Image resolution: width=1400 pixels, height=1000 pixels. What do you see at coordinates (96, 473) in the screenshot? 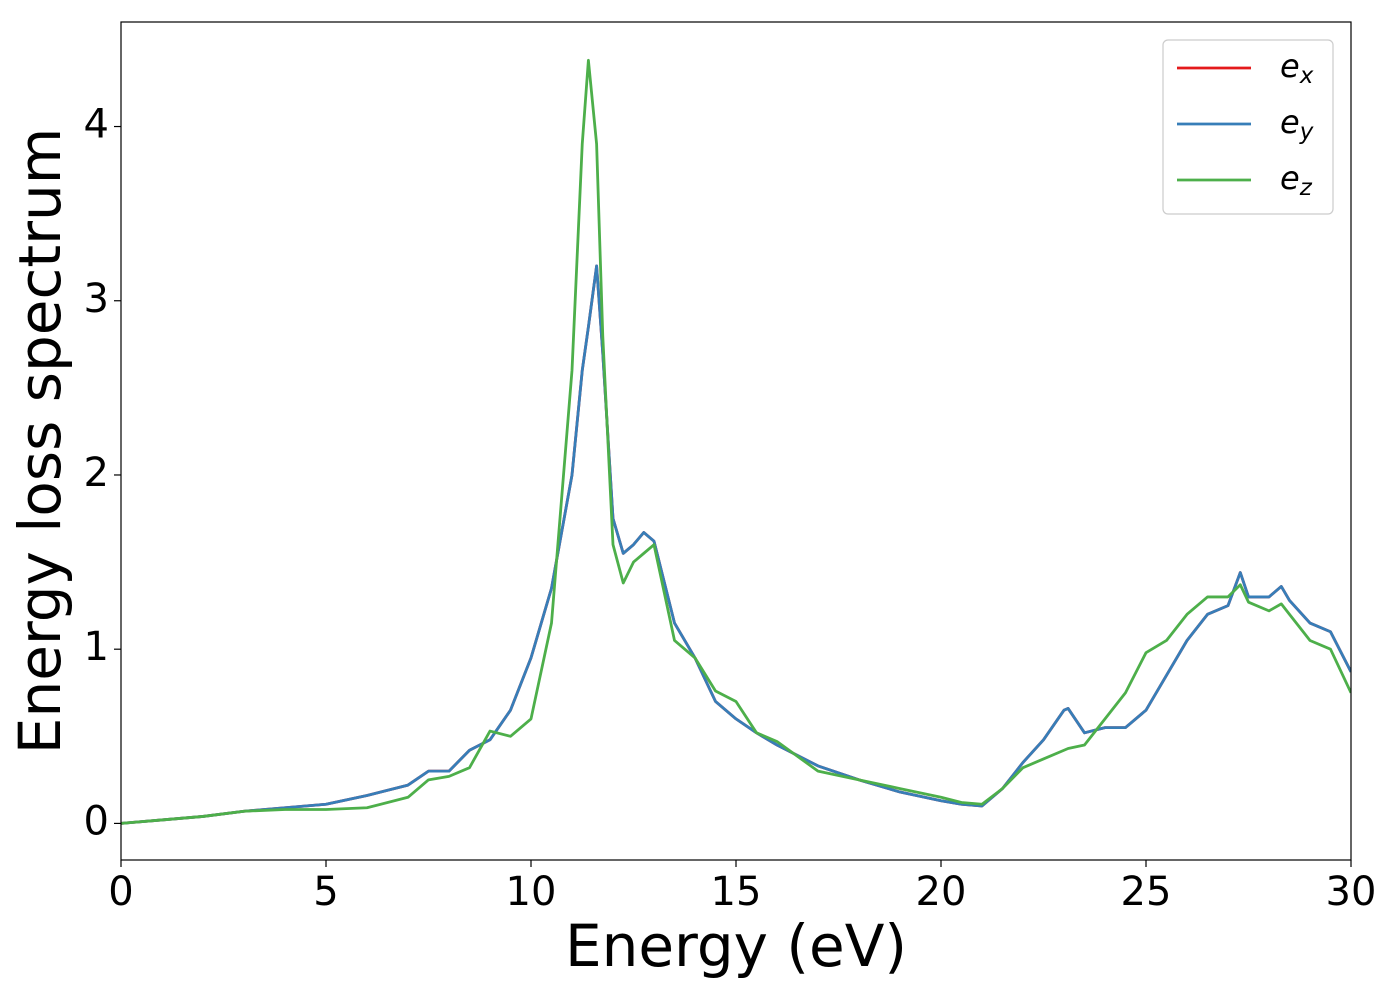
I see `y-tick-label: 2` at bounding box center [96, 473].